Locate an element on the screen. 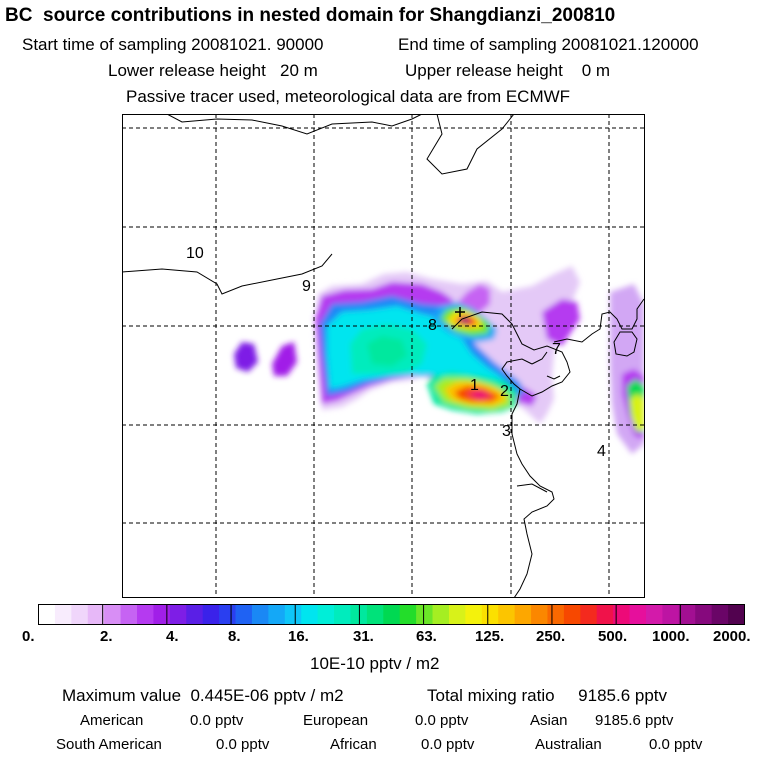 The height and width of the screenshot is (768, 768). colorbar-tick-label: 31. is located at coordinates (363, 636).